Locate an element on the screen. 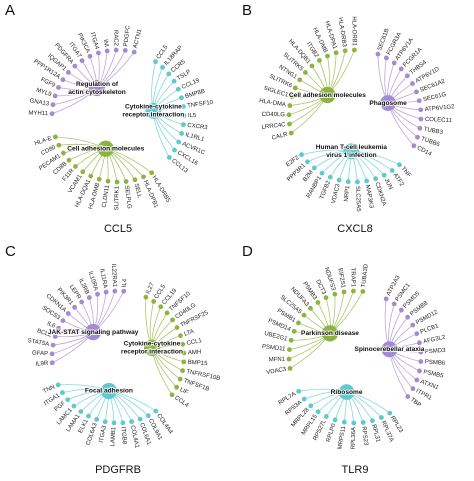 This screenshot has height=481, width=474. pathway-label: Cytokine-cytokine is located at coordinates (152, 344).